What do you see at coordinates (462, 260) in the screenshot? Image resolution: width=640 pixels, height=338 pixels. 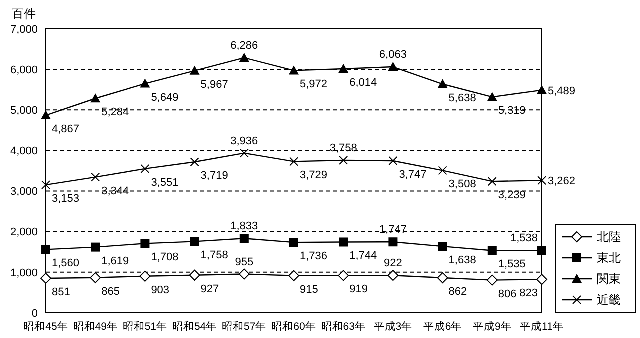 I see `data-label: 1,638` at bounding box center [462, 260].